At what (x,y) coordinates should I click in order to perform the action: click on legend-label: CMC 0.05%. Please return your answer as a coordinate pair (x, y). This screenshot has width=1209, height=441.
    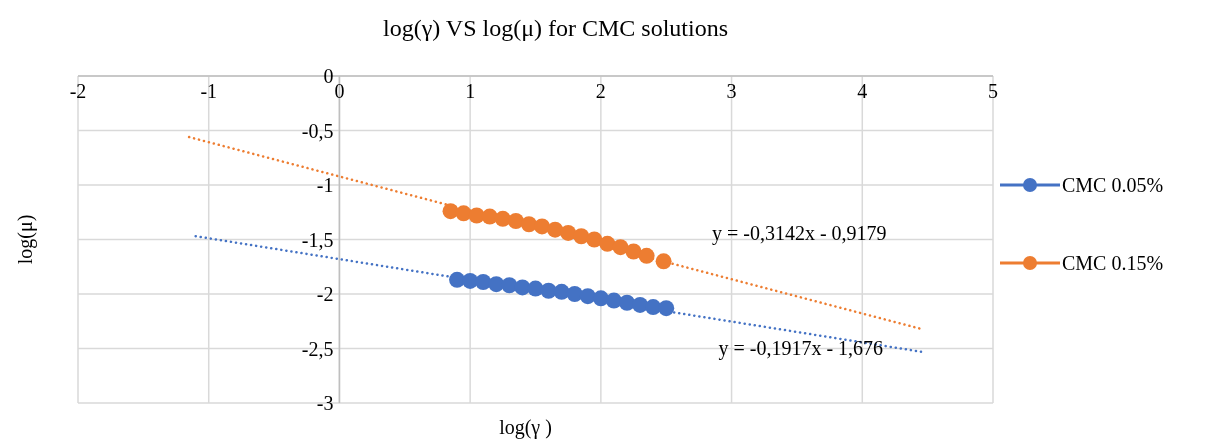
    Looking at the image, I should click on (1113, 185).